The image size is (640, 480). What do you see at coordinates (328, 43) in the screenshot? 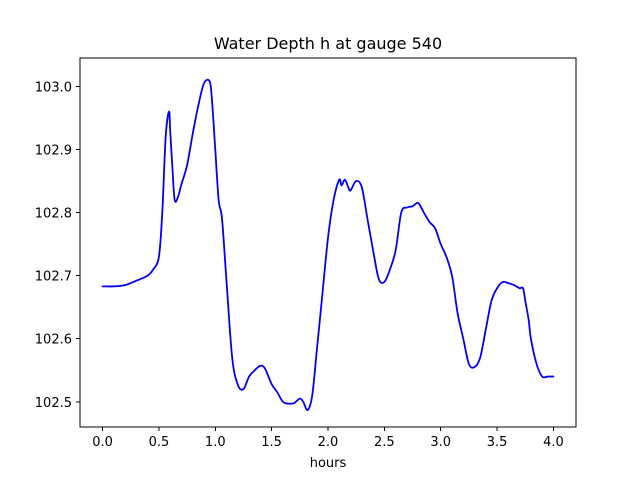
I see `chart-title: Water Depth h at gauge 540` at bounding box center [328, 43].